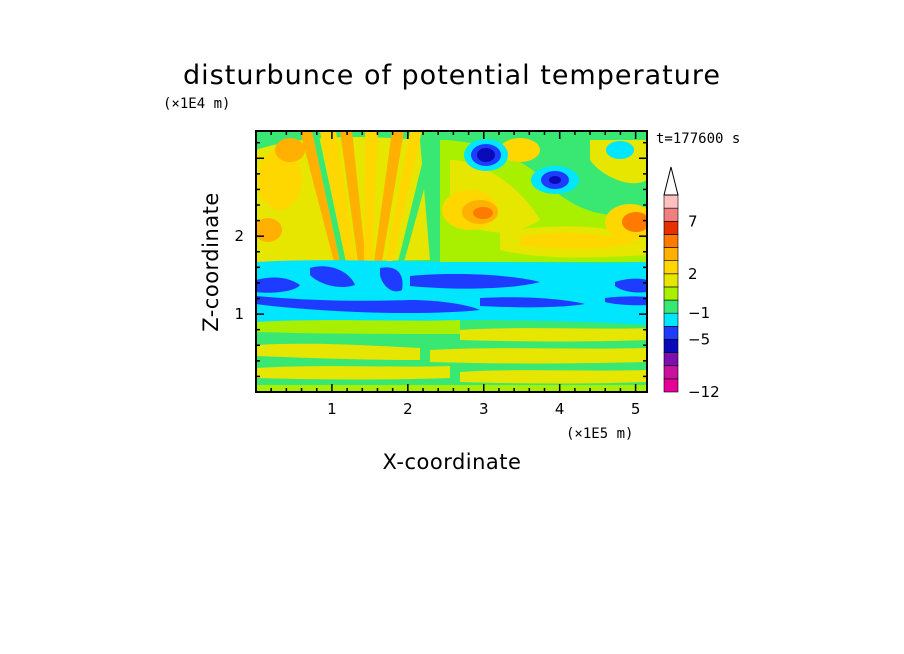  Describe the element at coordinates (693, 274) in the screenshot. I see `colorbar-tick-label: 2` at that location.